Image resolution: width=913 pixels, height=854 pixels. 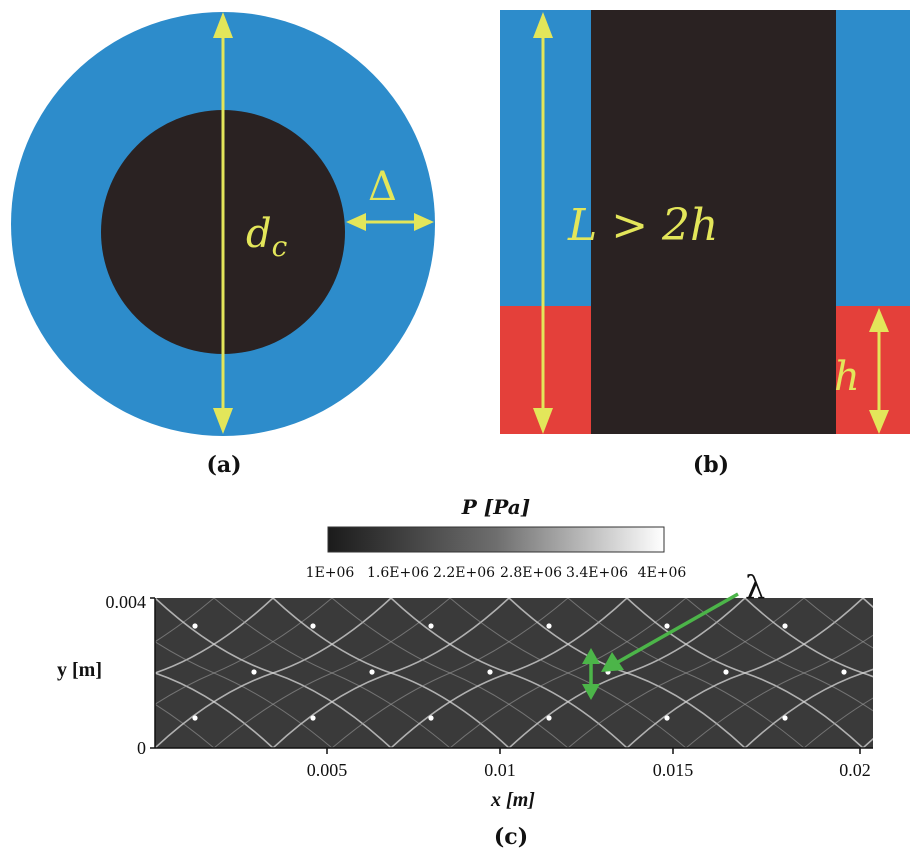 I want to click on inner-core-section, so click(x=713, y=222).